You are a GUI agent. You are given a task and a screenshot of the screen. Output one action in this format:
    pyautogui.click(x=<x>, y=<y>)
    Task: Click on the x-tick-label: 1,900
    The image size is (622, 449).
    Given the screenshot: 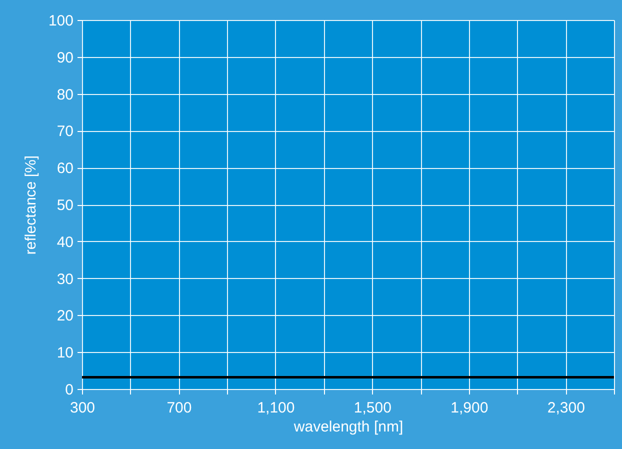 What is the action you would take?
    pyautogui.click(x=469, y=408)
    